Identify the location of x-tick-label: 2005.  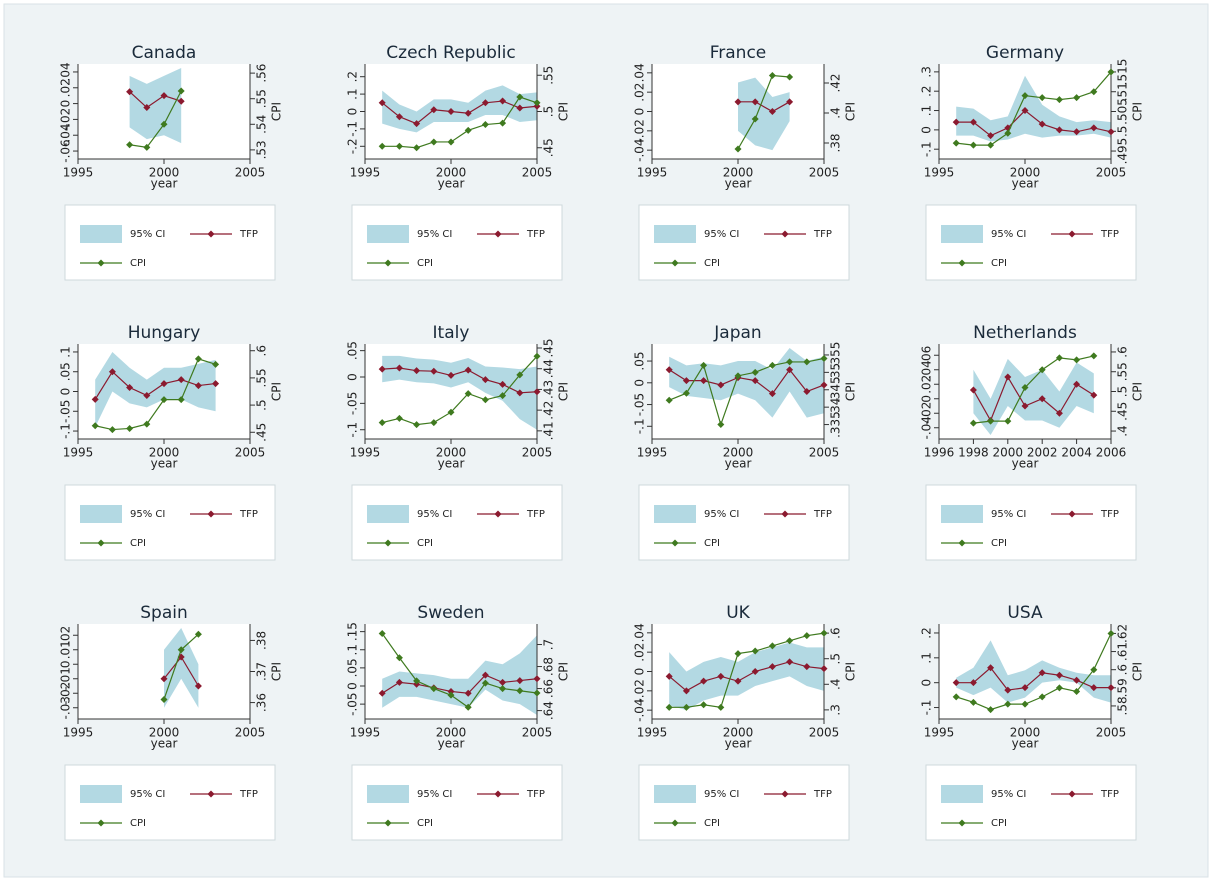
(1111, 733).